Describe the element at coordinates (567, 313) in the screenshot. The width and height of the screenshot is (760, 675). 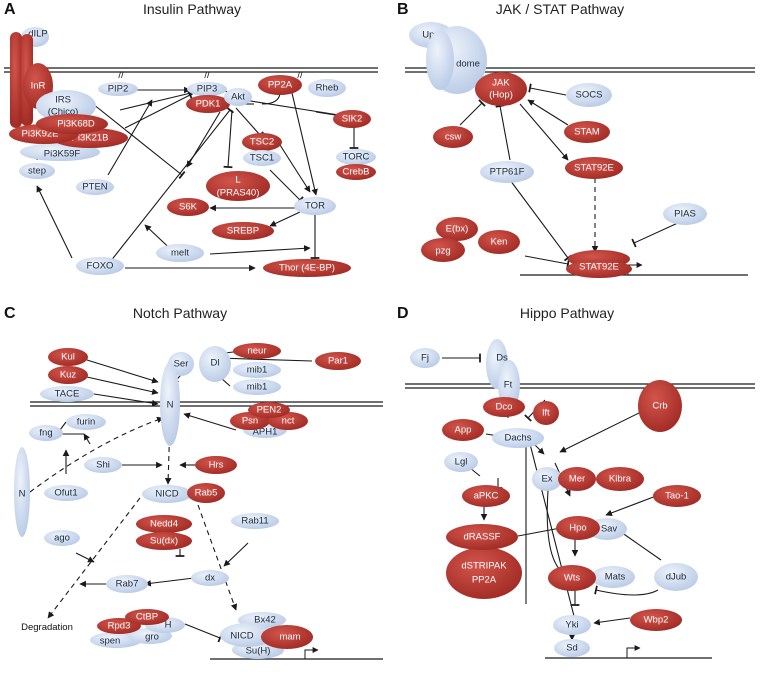
I see `panel-title: Hippo Pathway` at that location.